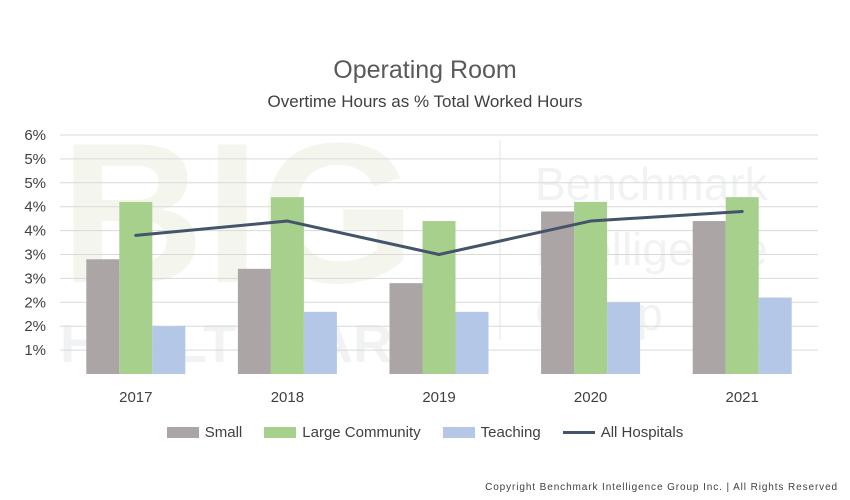  What do you see at coordinates (136, 287) in the screenshot?
I see `bar-large-community-2017` at bounding box center [136, 287].